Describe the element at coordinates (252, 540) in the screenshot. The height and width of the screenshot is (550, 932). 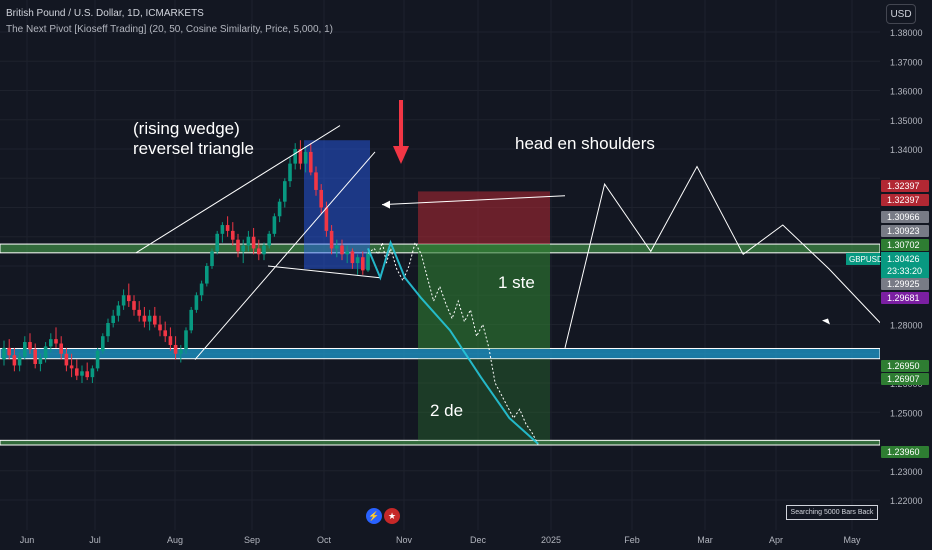
I see `time-tick-label: Sep` at that location.